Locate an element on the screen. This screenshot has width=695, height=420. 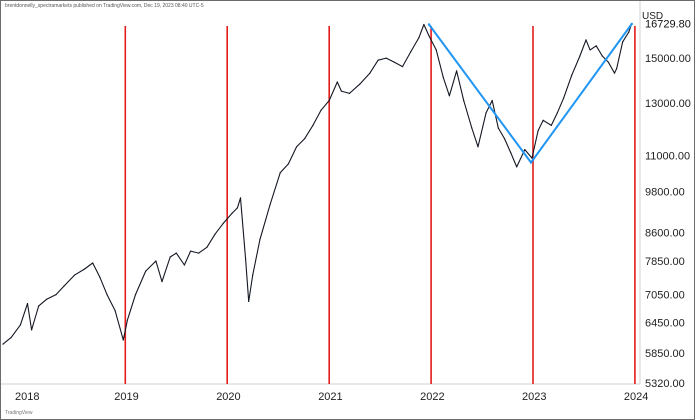
trend-line is located at coordinates (530, 93).